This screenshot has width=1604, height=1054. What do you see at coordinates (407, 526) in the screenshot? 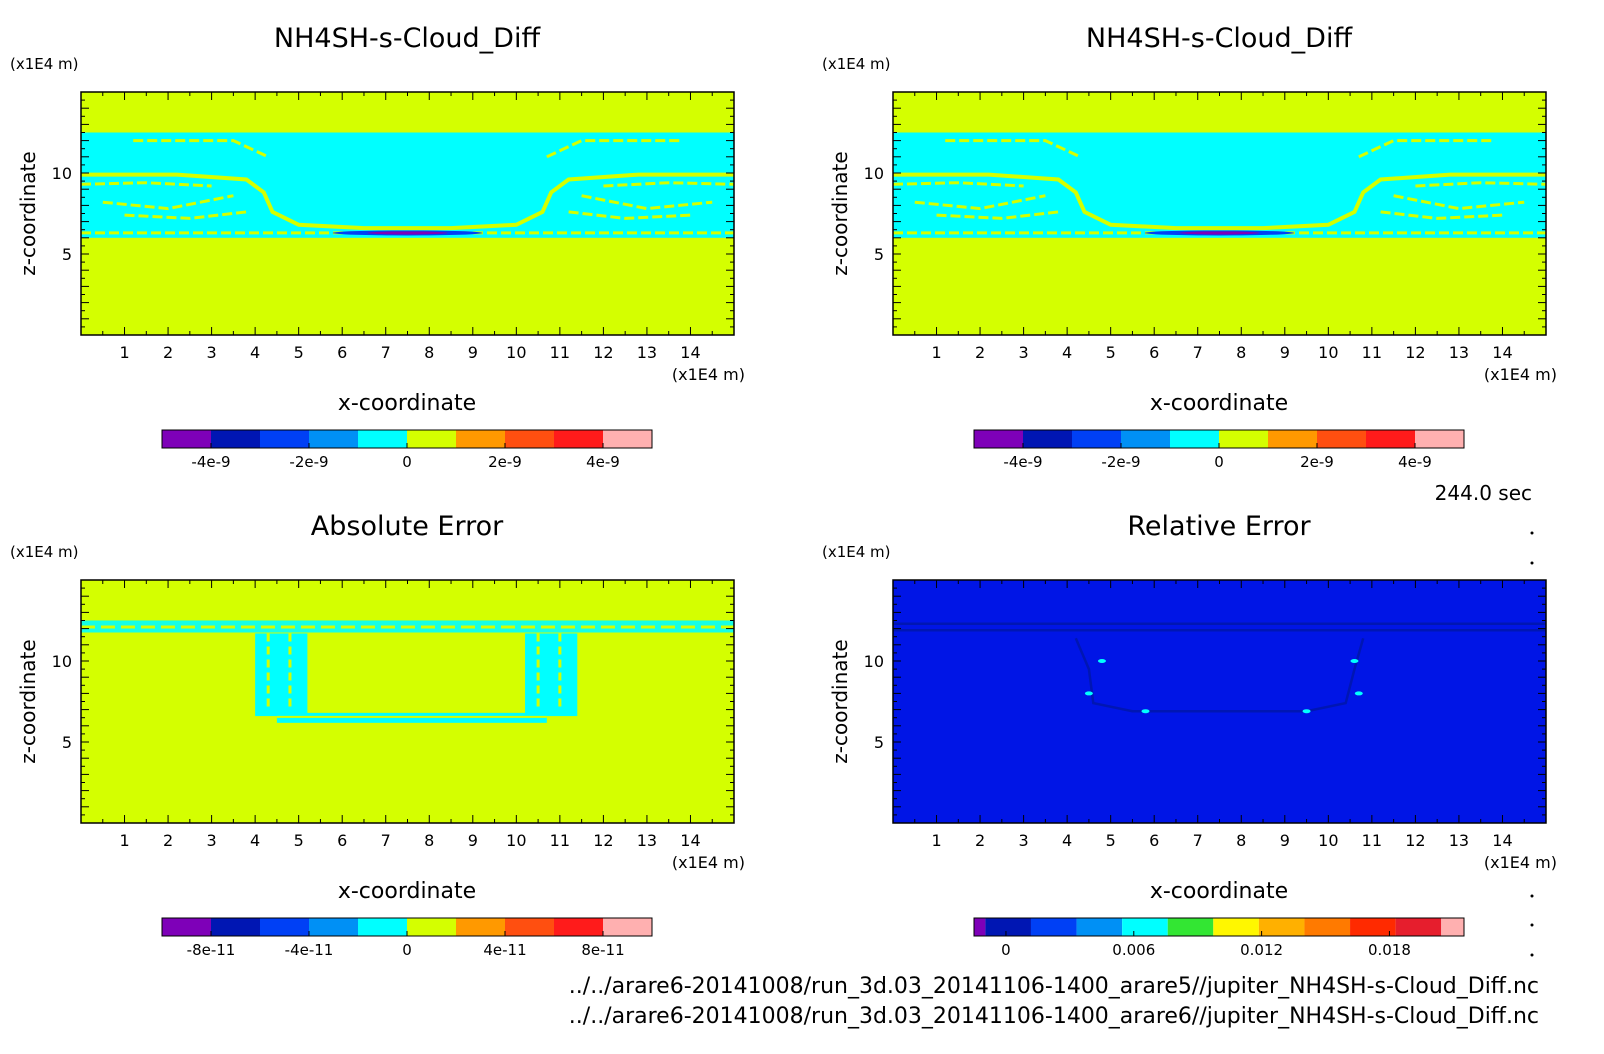
I see `chart-title: Absolute Error` at bounding box center [407, 526].